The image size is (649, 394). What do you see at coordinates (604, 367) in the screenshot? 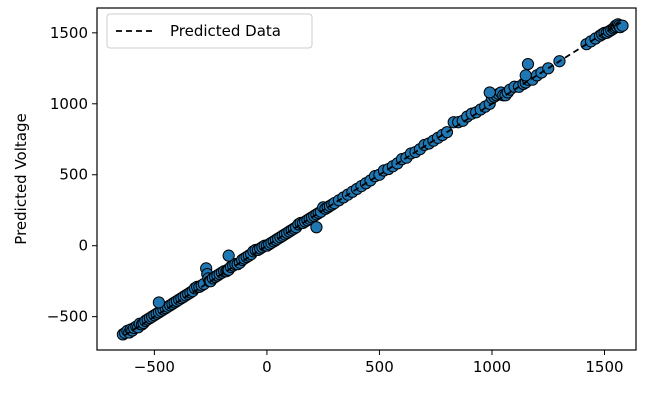
I see `x-tick-label: 1500` at bounding box center [604, 367].